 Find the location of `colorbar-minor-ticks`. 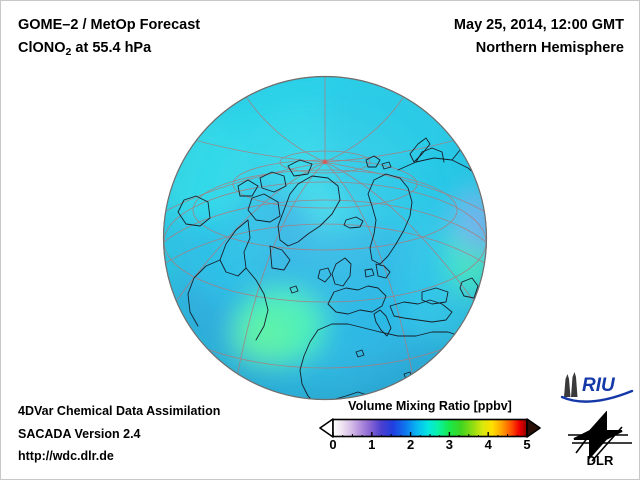

colorbar-minor-ticks is located at coordinates (430, 435).